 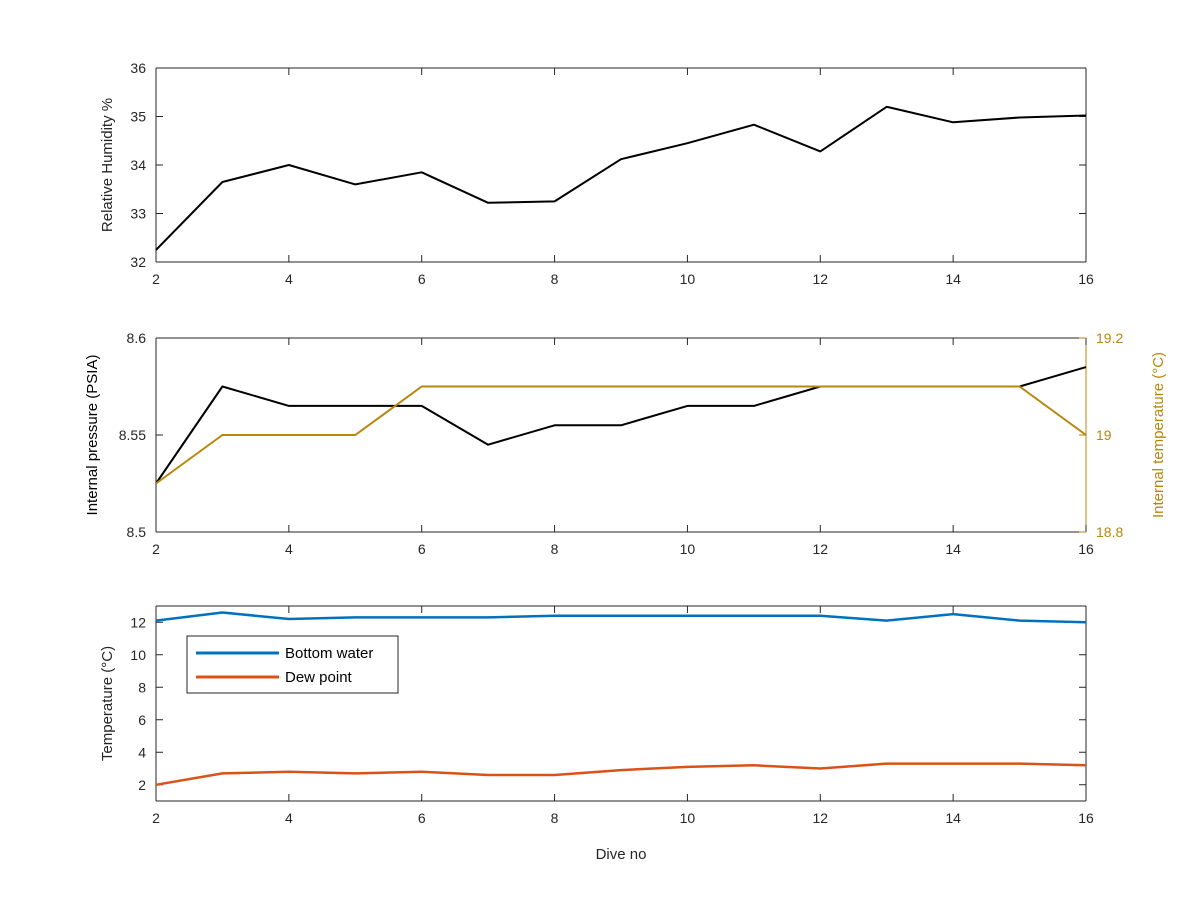 What do you see at coordinates (621, 774) in the screenshot?
I see `dew-point-line` at bounding box center [621, 774].